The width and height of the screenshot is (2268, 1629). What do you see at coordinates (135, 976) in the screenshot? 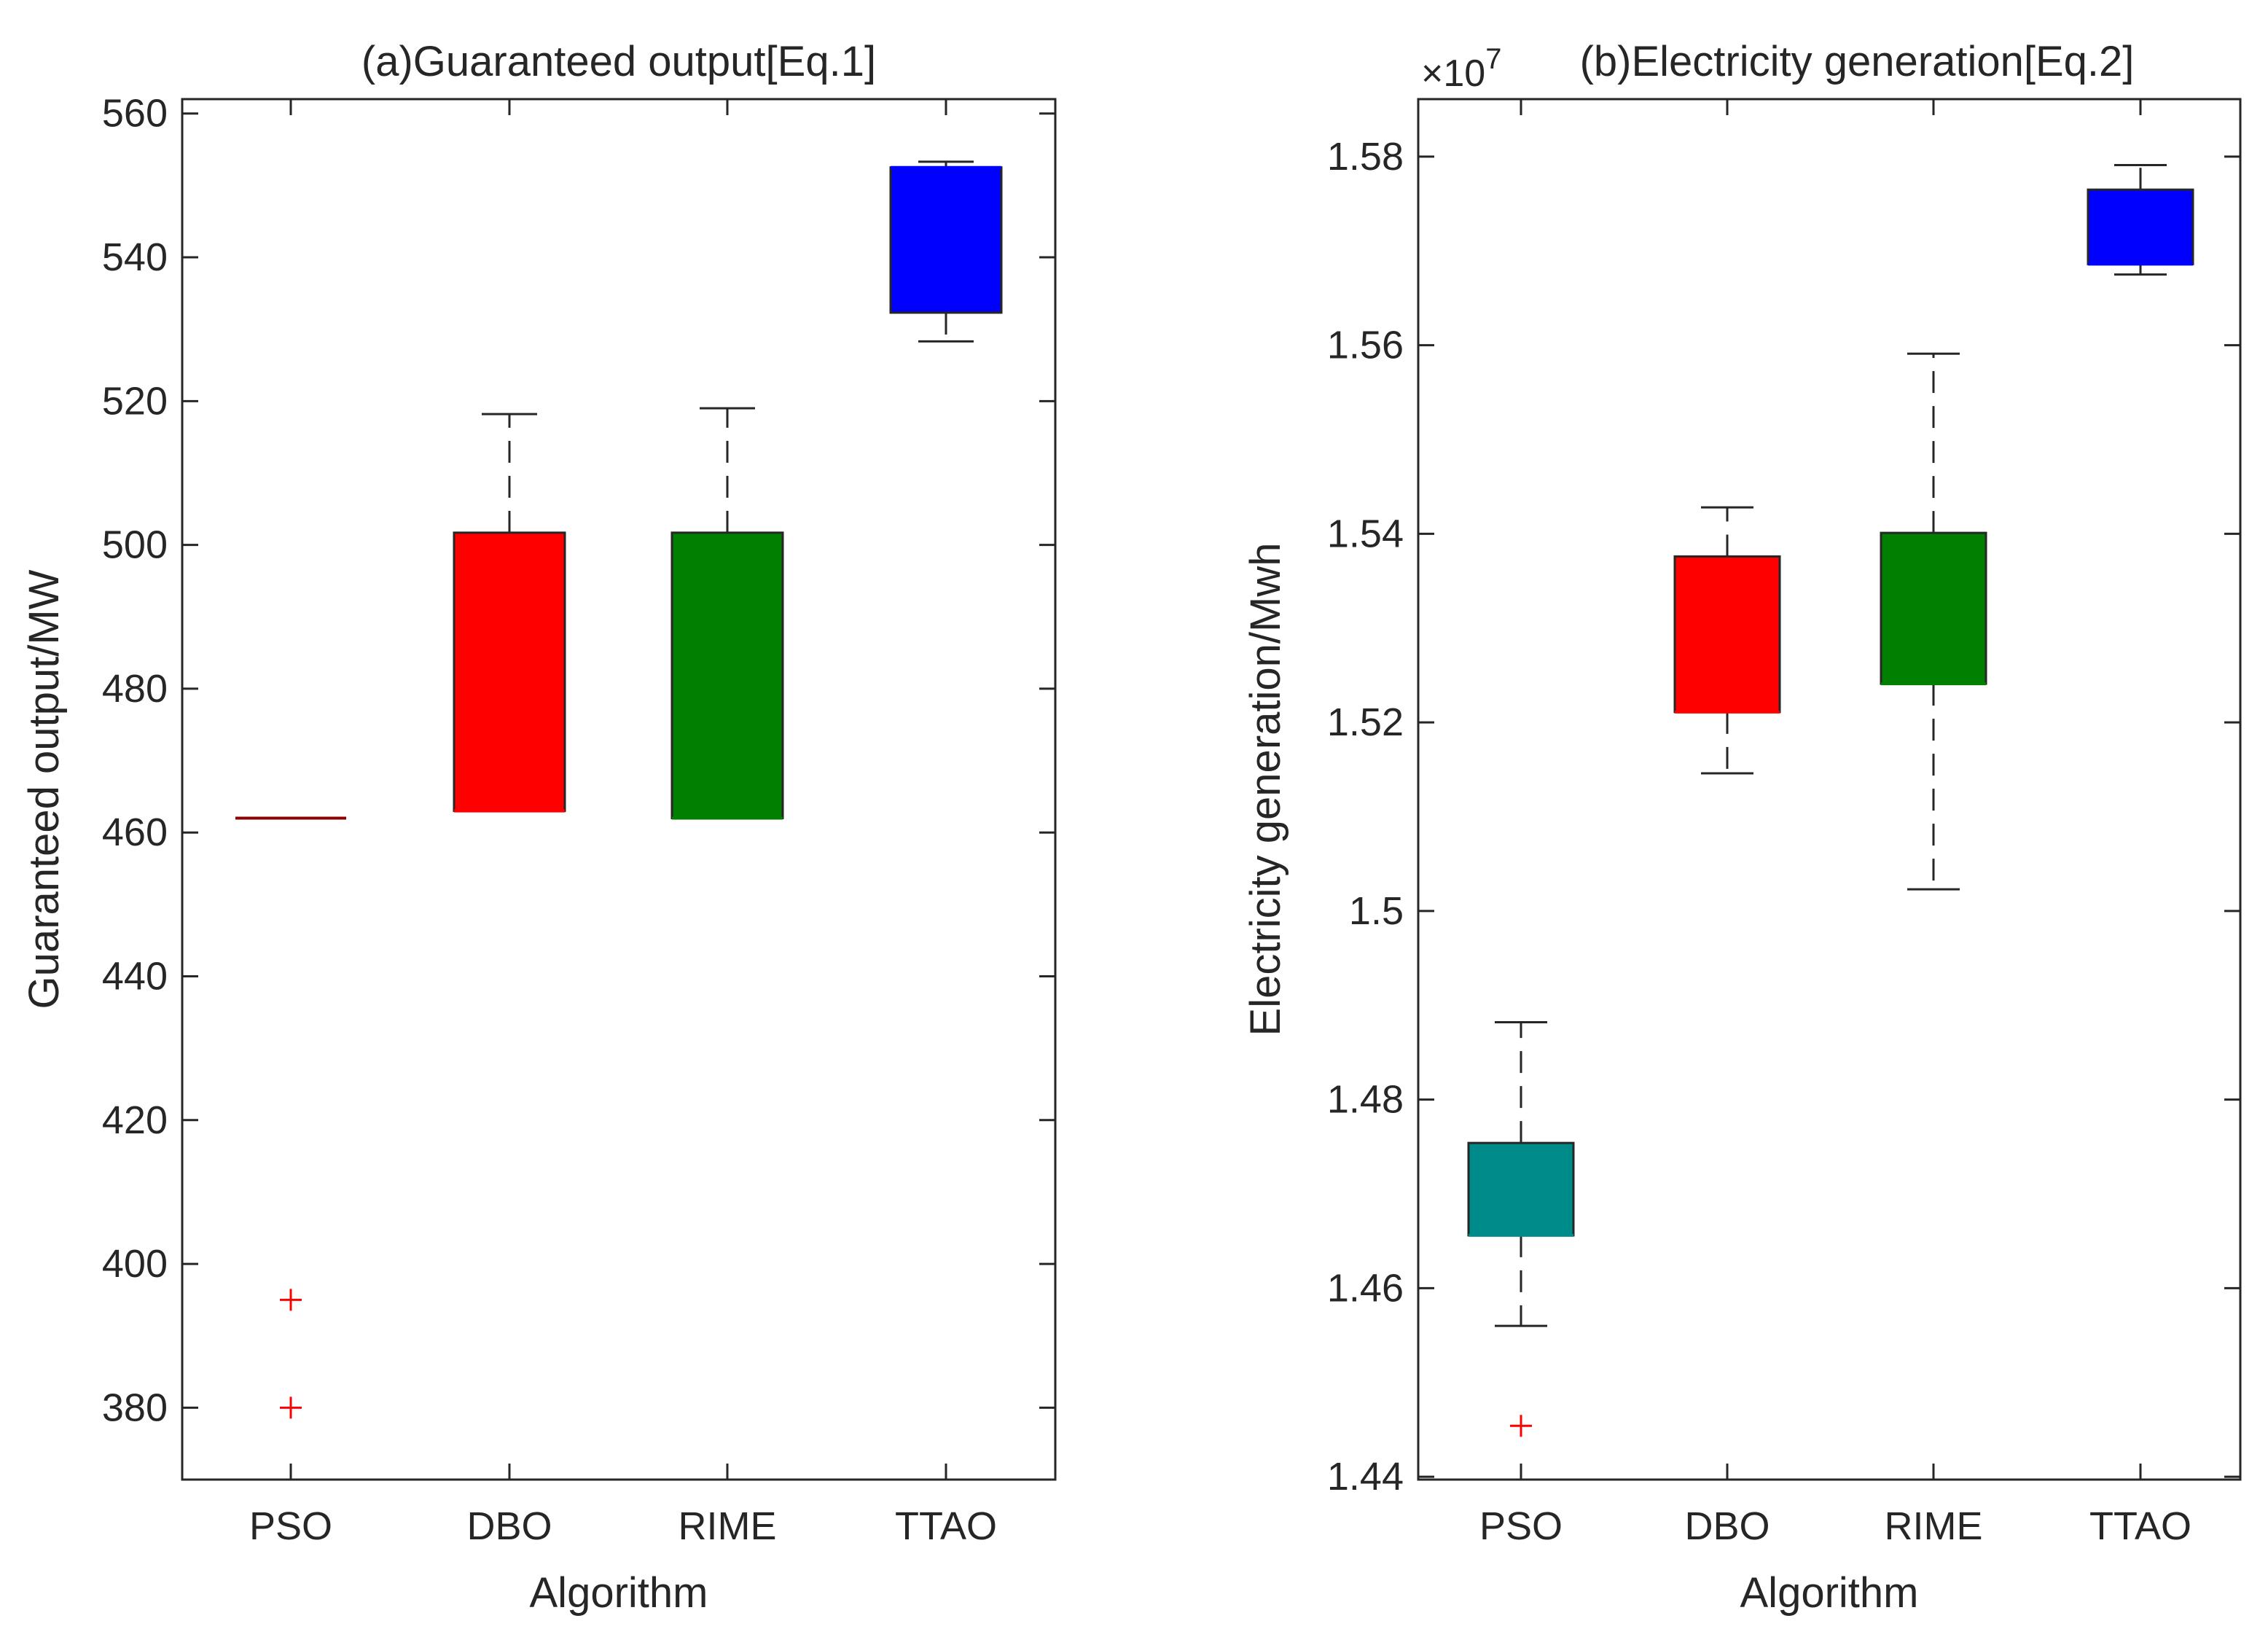
I see `y-tick-label: 440` at bounding box center [135, 976].